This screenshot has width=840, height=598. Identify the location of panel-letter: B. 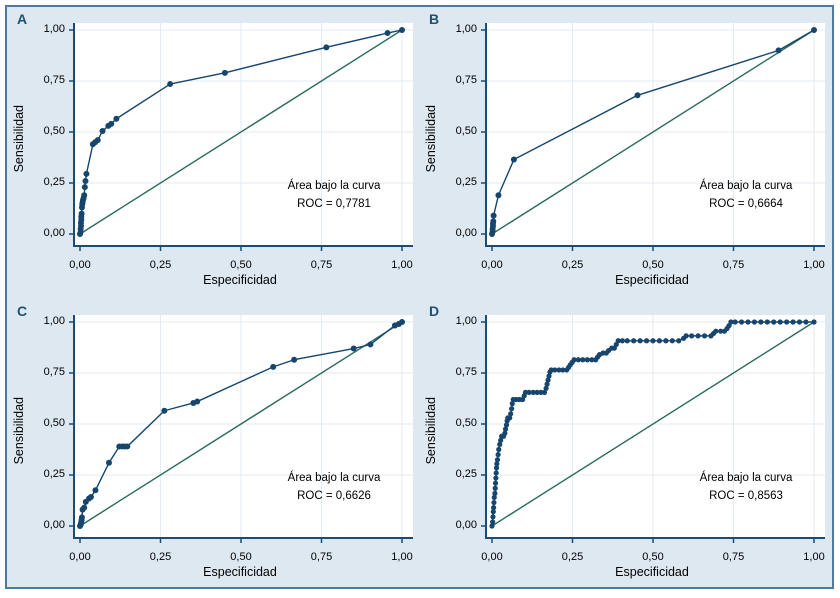
(434, 19).